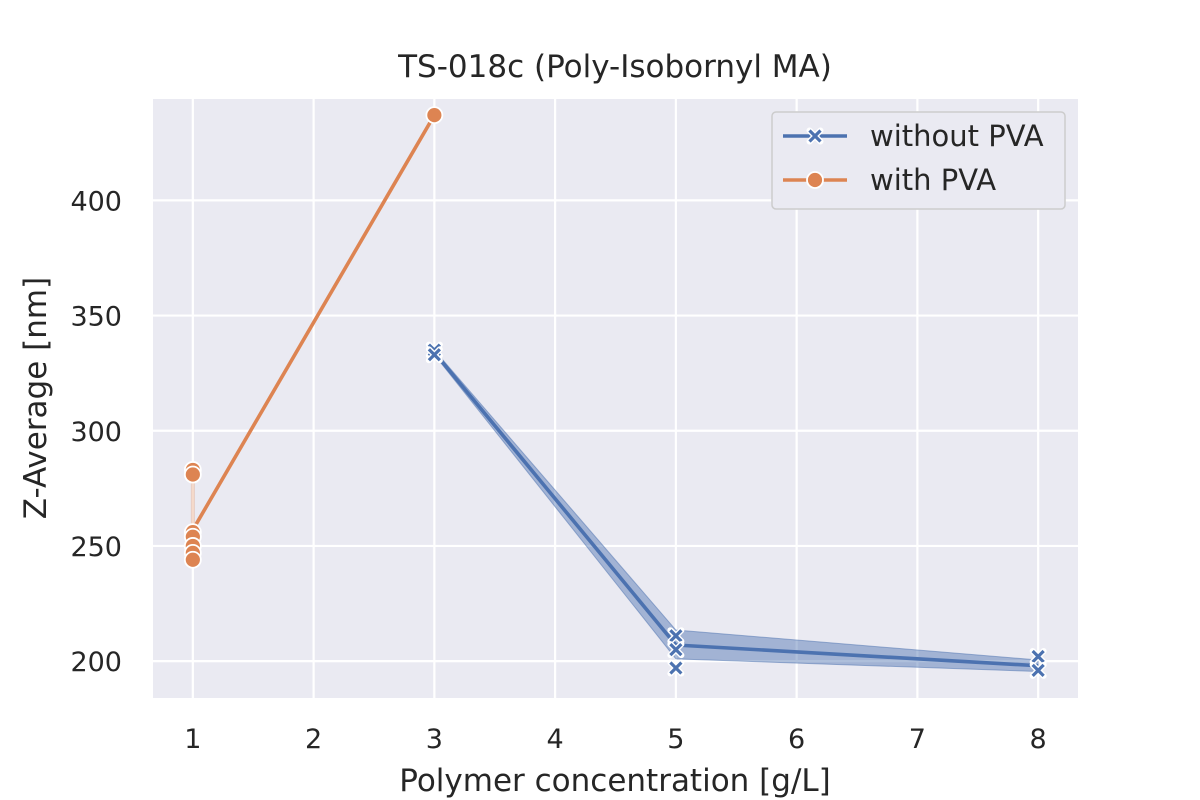 The image size is (1200, 800). I want to click on x-tick-label: 2, so click(313, 739).